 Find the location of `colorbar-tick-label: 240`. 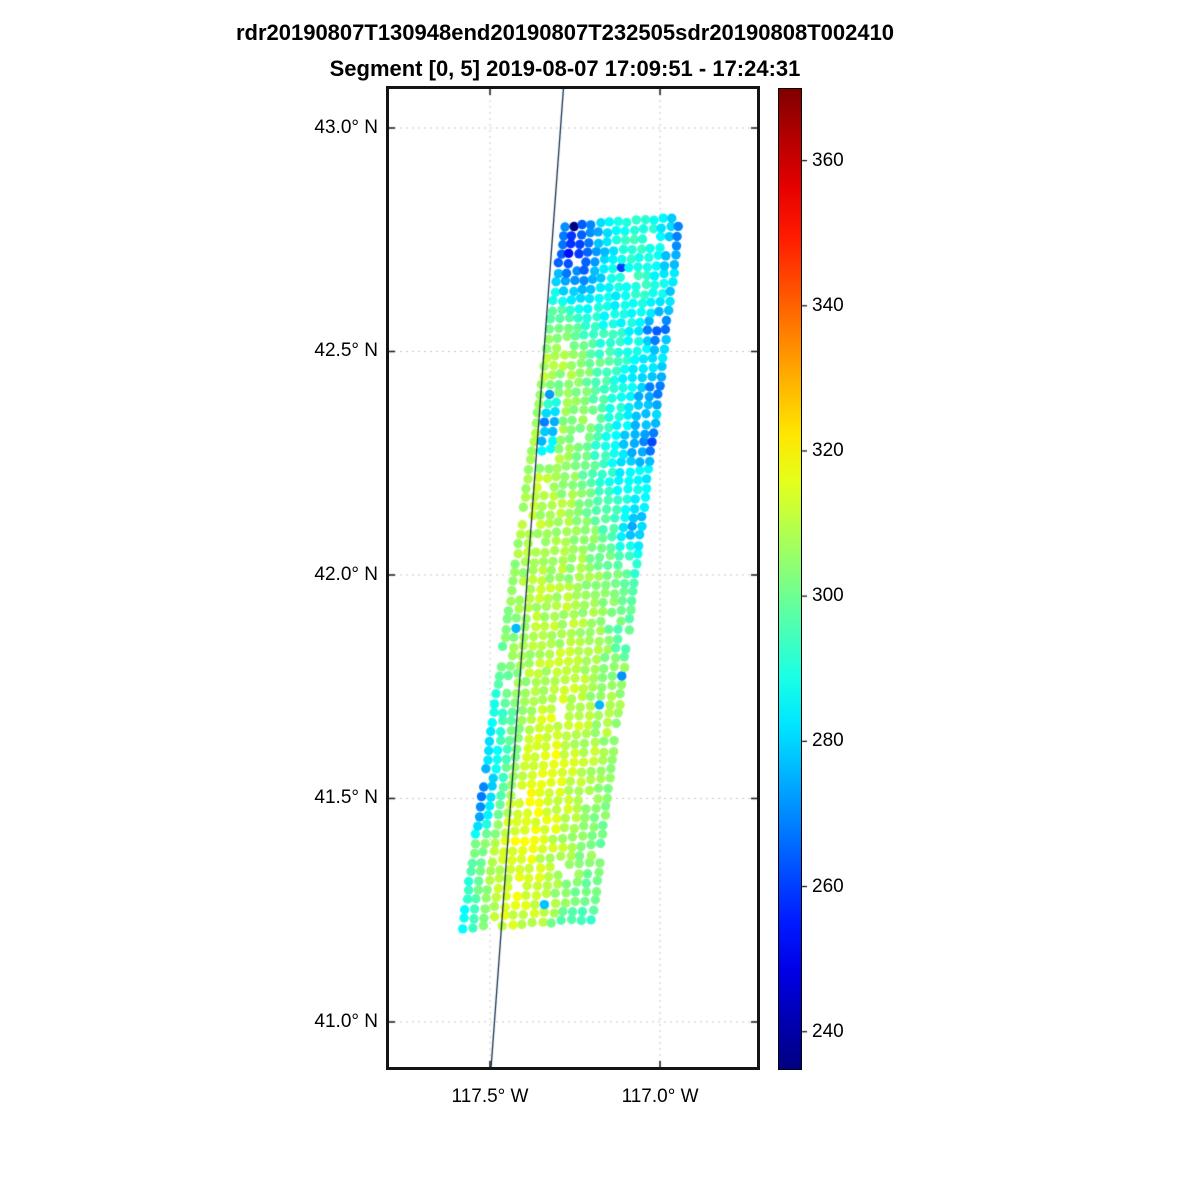

colorbar-tick-label: 240 is located at coordinates (828, 1031).